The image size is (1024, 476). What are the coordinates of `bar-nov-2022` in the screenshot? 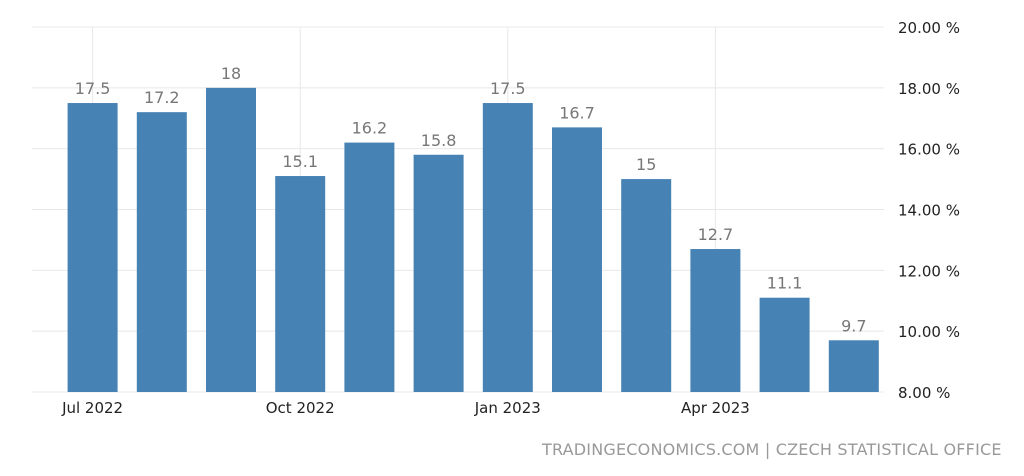 It's located at (369, 267).